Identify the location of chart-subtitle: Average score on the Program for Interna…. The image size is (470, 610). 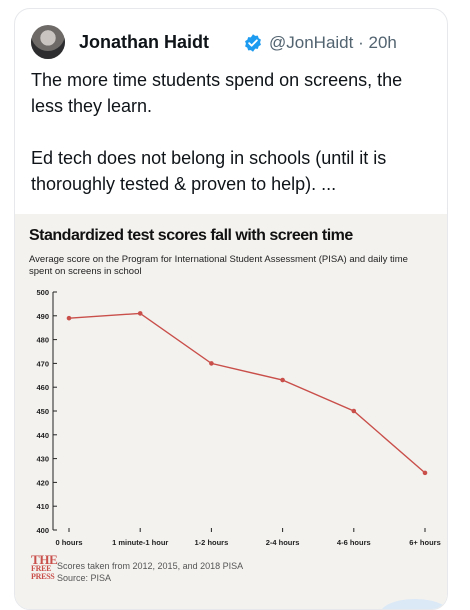
(218, 265).